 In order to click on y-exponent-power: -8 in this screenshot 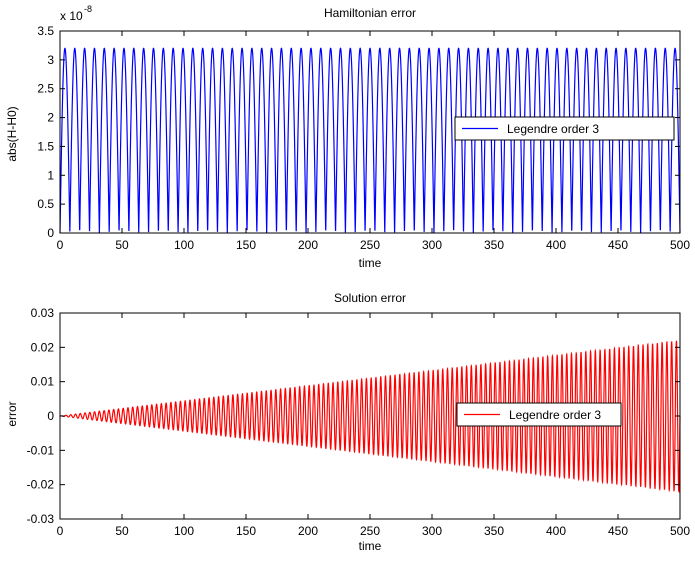, I will do `click(88, 9)`.